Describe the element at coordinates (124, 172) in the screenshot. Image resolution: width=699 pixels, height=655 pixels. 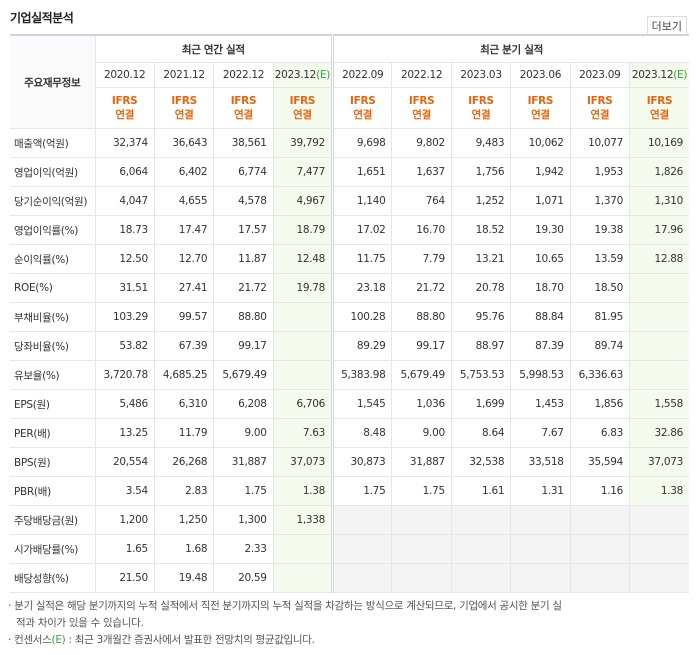
I see `value-cell: 6,064` at that location.